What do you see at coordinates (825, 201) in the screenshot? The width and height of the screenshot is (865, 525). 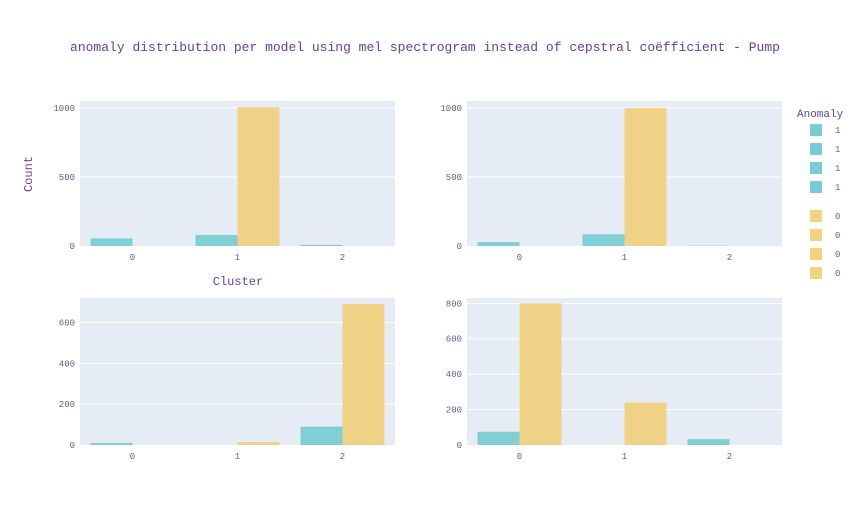 I see `legend-items: 1 1 1 1 0 0 0 0` at bounding box center [825, 201].